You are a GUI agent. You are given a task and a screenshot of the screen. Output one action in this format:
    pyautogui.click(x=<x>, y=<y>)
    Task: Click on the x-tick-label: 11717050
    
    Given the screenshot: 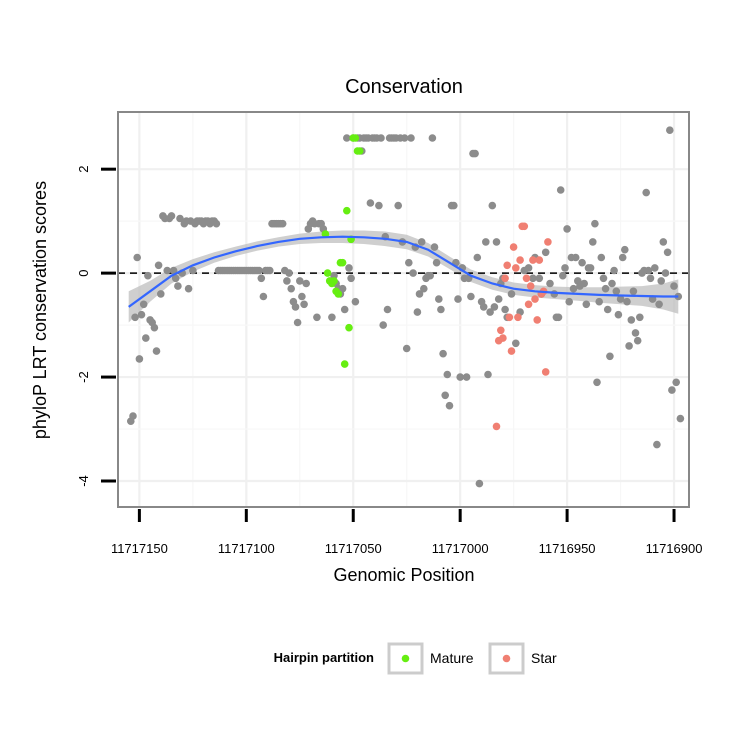 What is the action you would take?
    pyautogui.click(x=353, y=548)
    